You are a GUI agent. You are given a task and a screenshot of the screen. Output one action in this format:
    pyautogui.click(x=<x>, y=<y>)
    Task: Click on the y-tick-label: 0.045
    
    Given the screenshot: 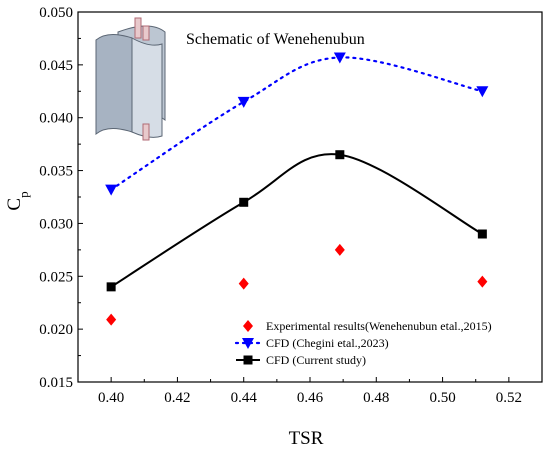 What is the action you would take?
    pyautogui.click(x=56, y=66)
    